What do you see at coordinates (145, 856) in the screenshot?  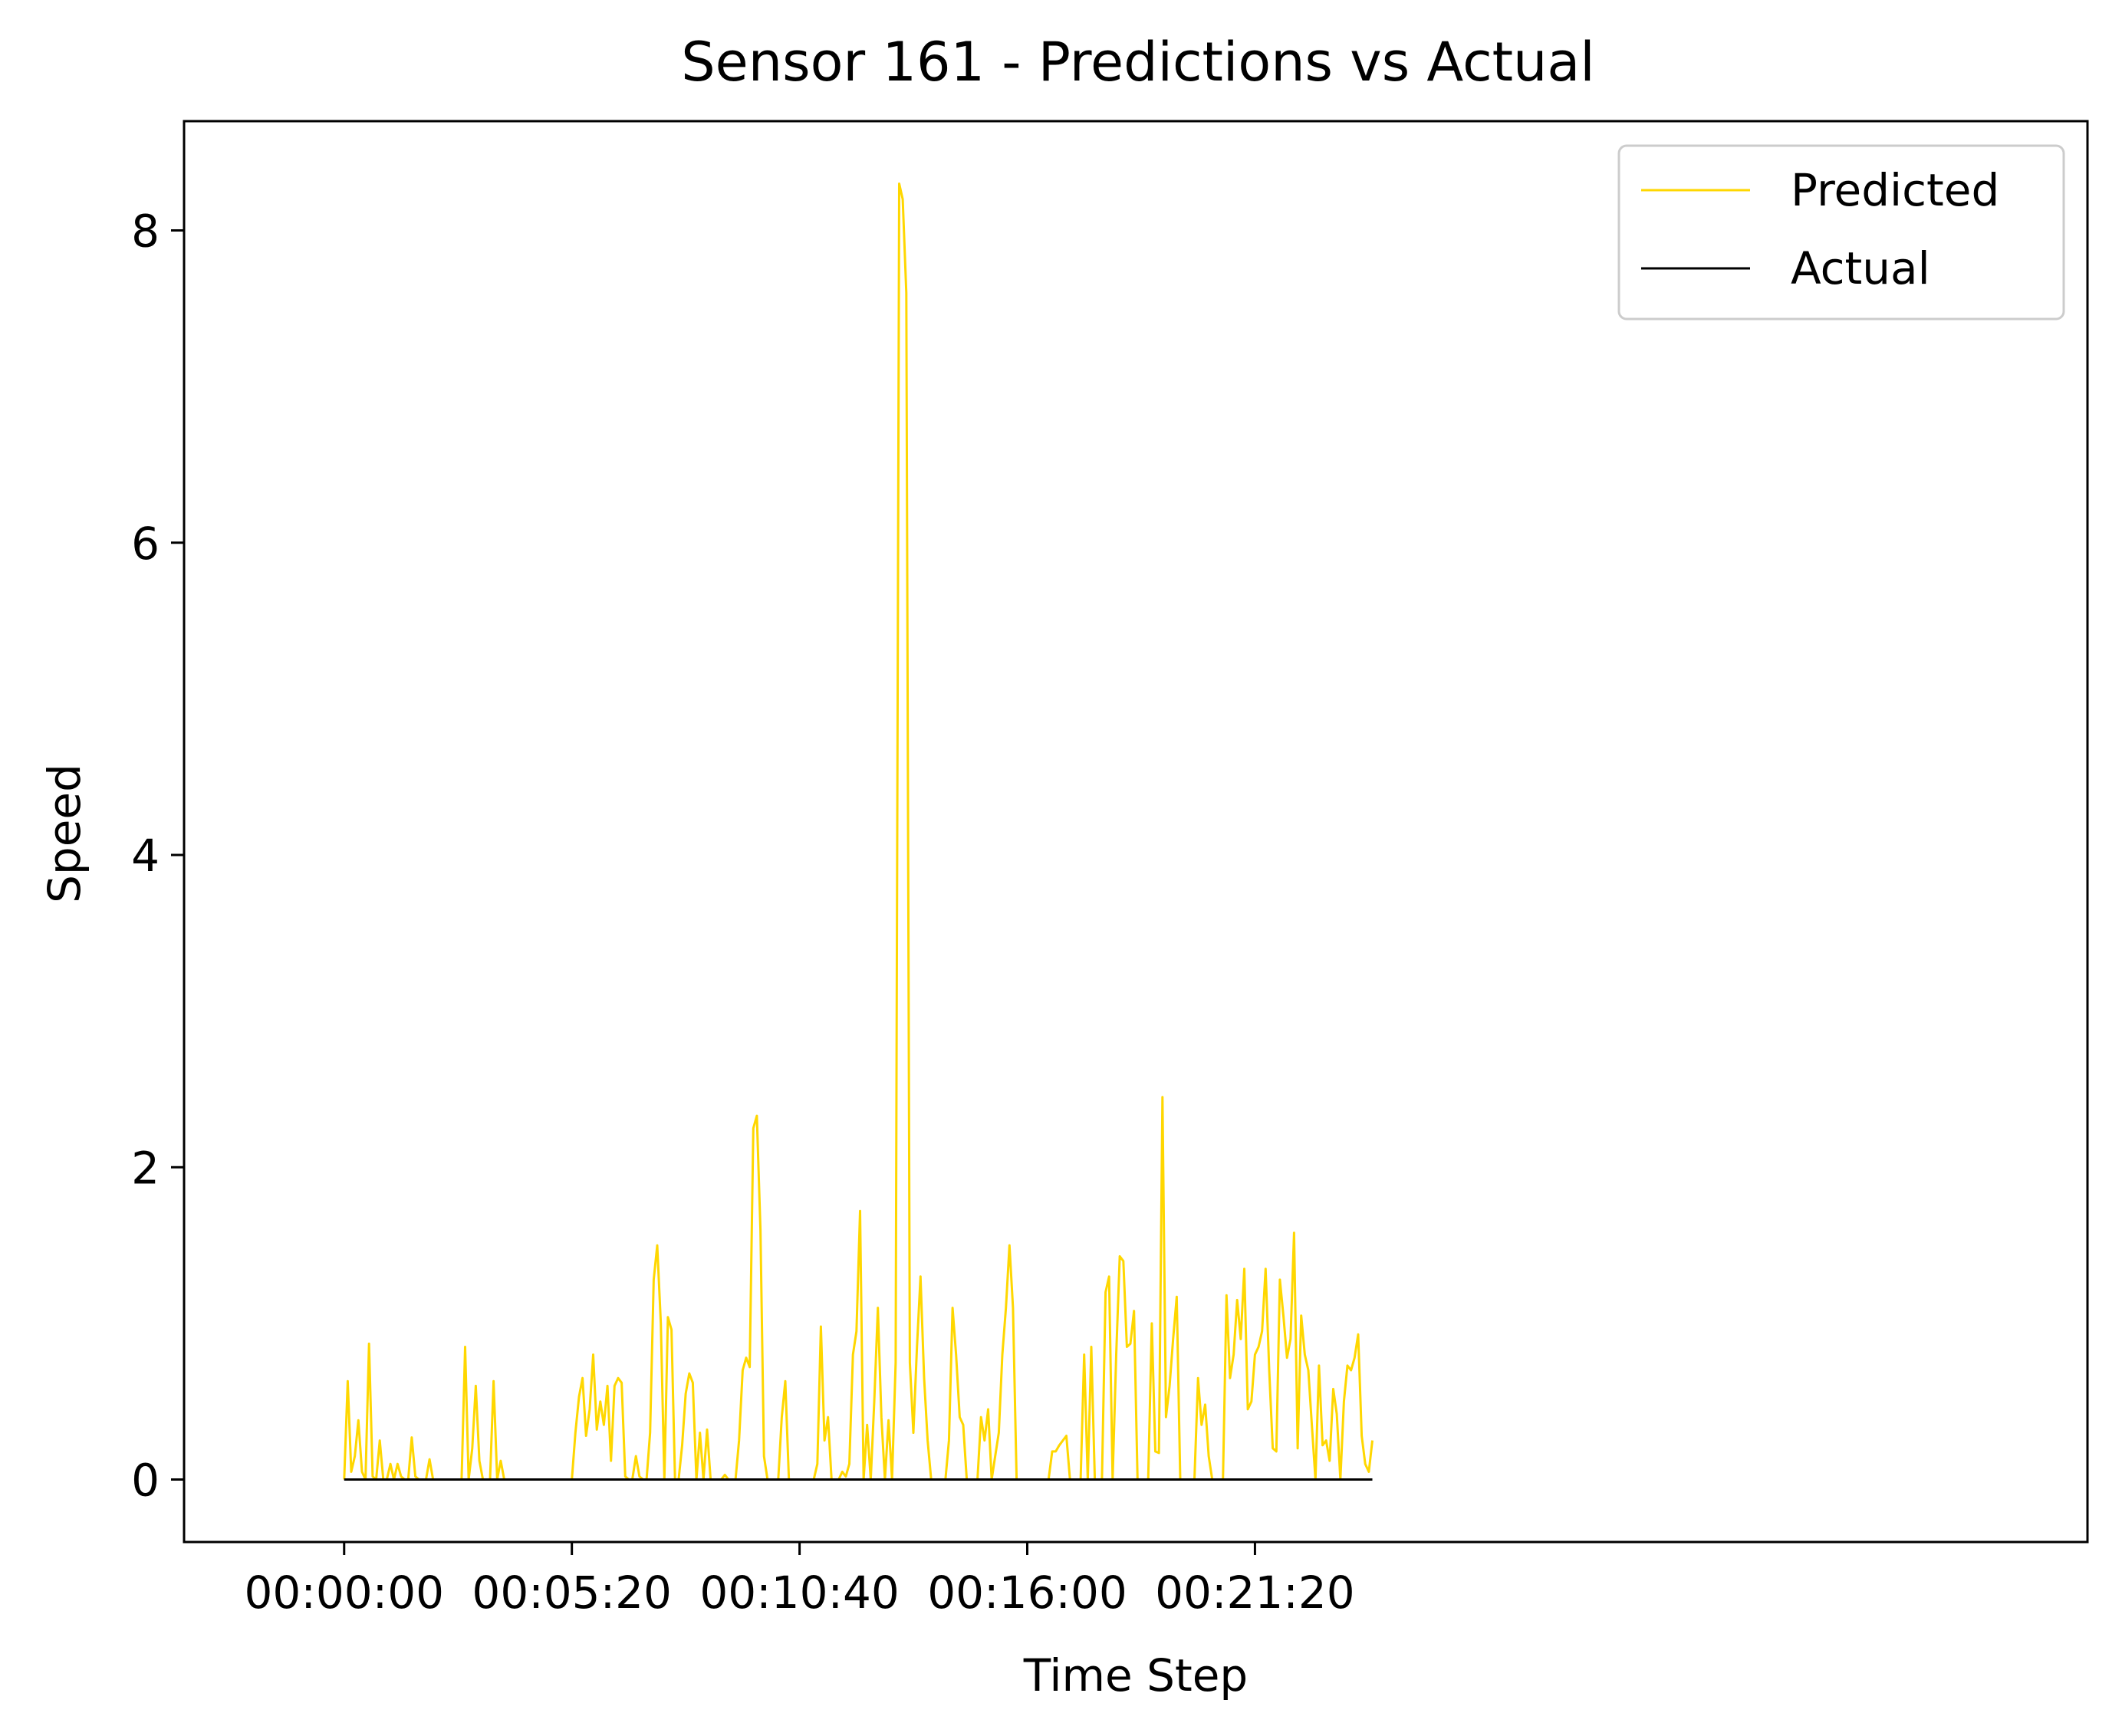 I see `y-tick-label: 4` at bounding box center [145, 856].